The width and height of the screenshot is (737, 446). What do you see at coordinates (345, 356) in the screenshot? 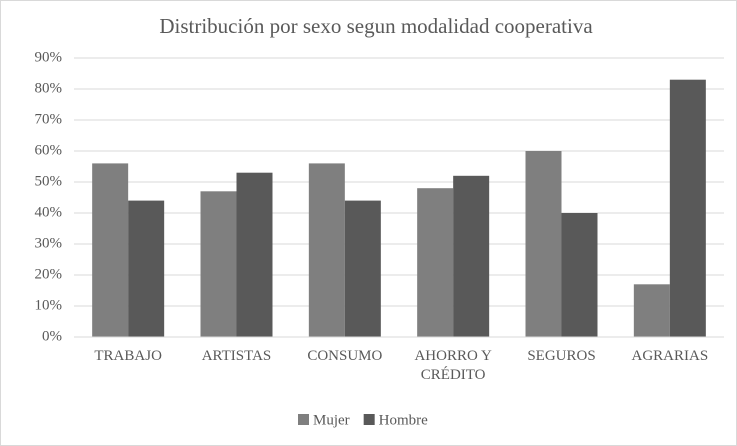
I see `x-tick-label: CONSUMO` at bounding box center [345, 356].